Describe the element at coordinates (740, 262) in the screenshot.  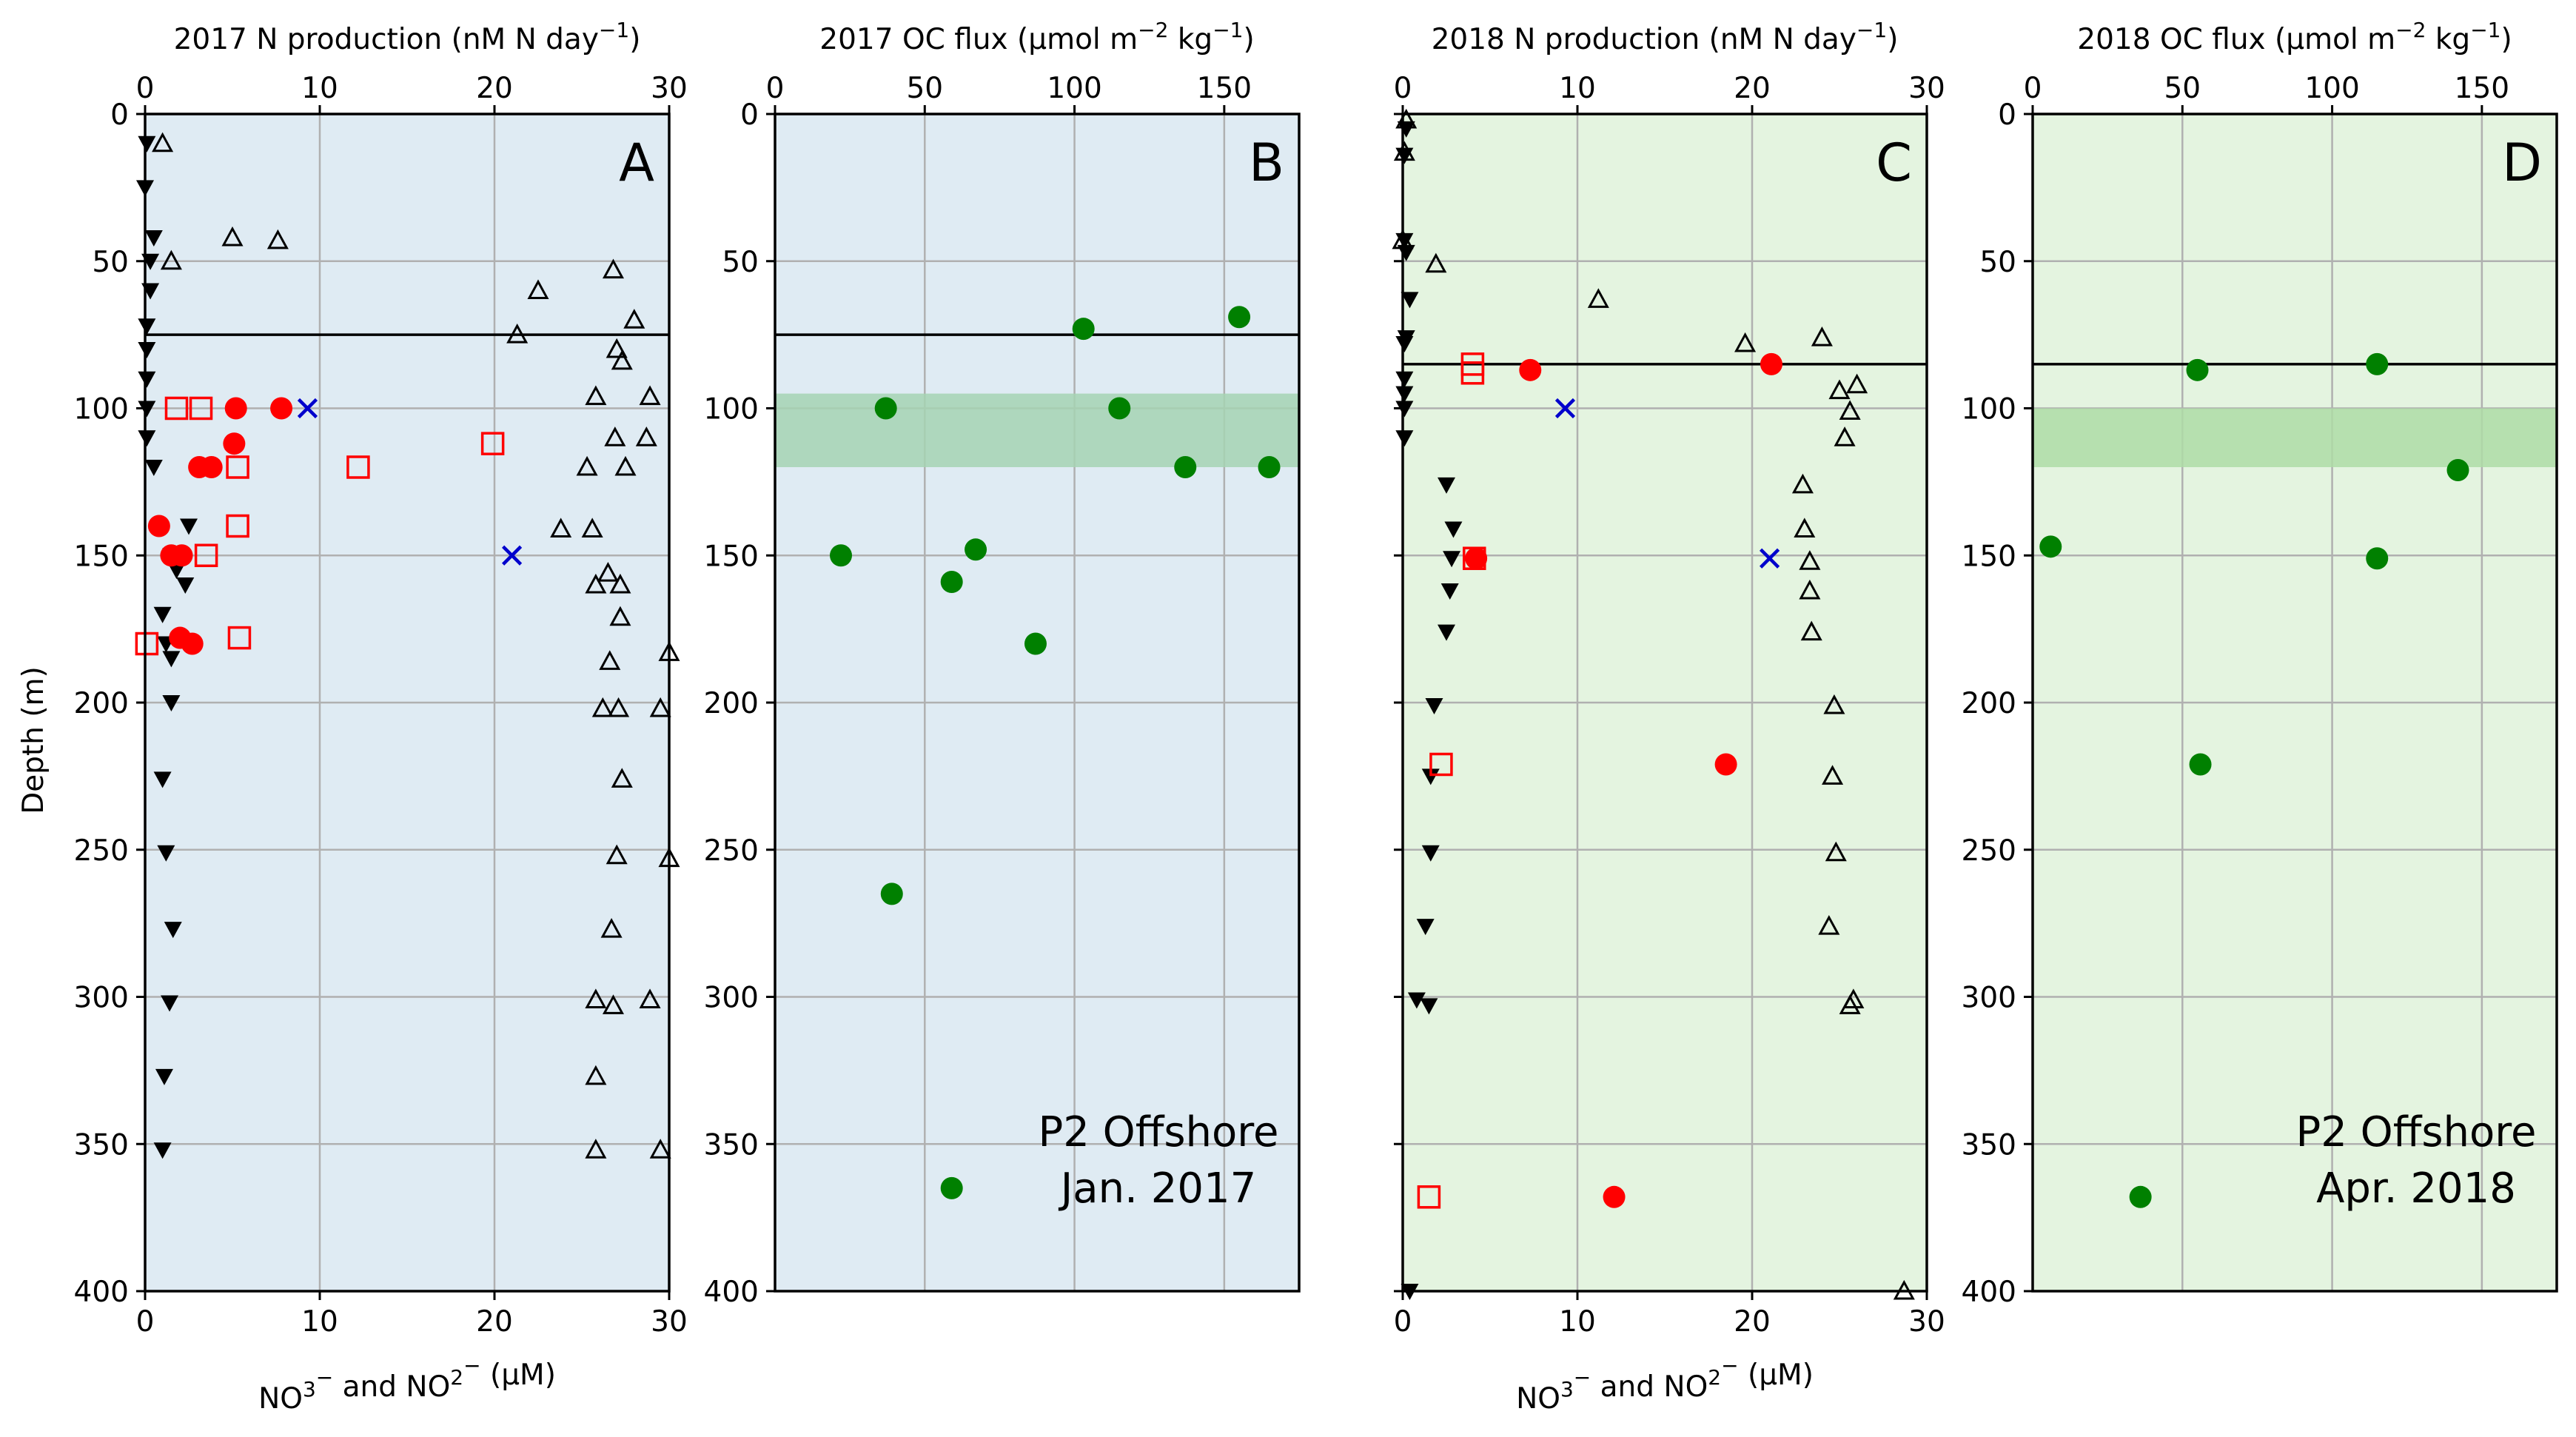
I see `y-tick-label: 50` at that location.